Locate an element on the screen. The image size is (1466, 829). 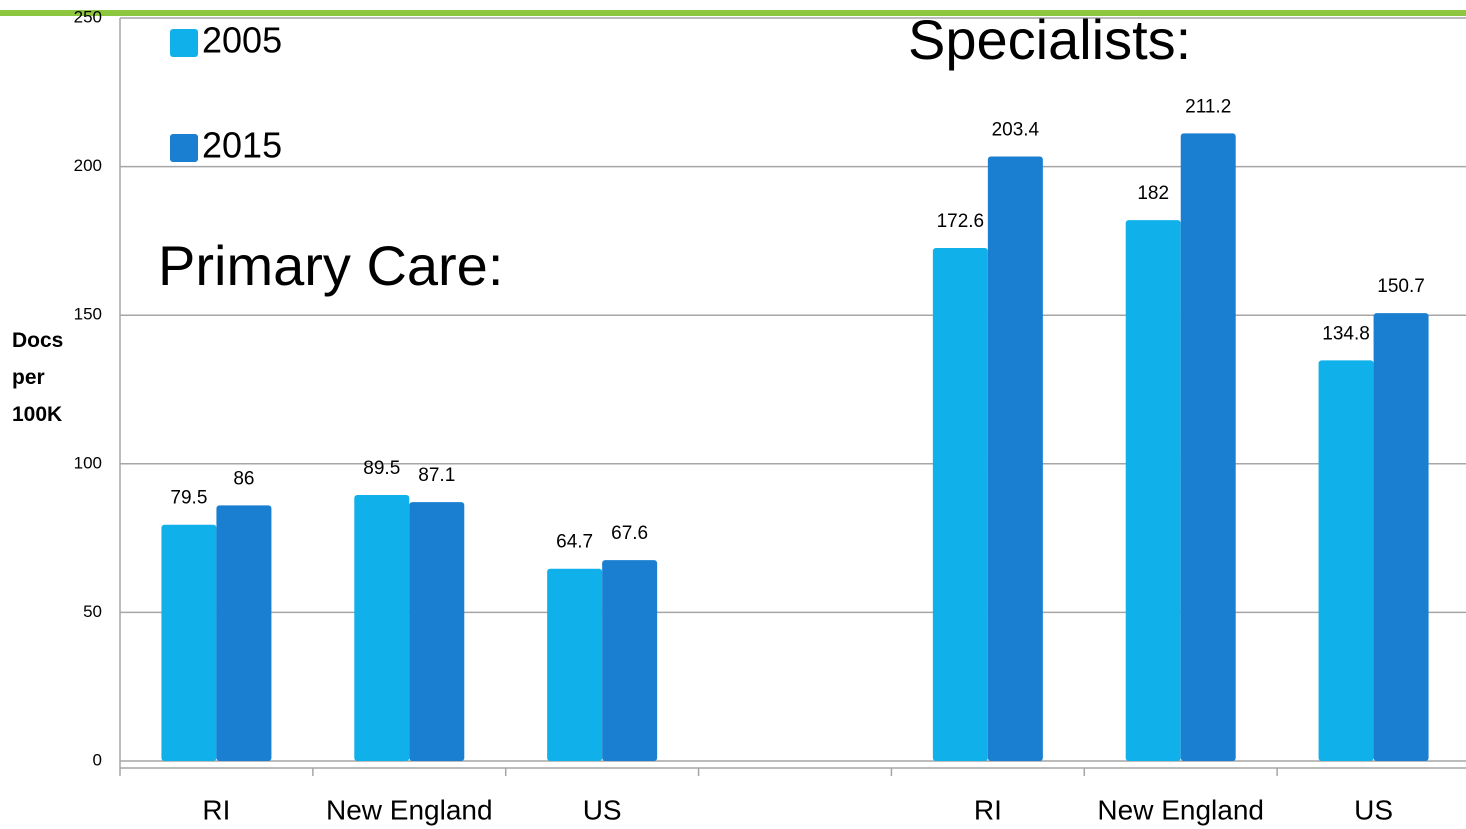
y-axis-label: Docs per 100K is located at coordinates (38, 377).